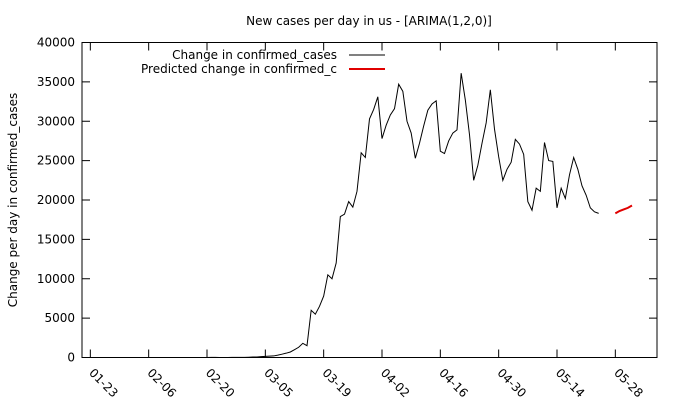 The image size is (680, 400). What do you see at coordinates (239, 69) in the screenshot?
I see `legend-label: Predicted change in confirmed_c` at bounding box center [239, 69].